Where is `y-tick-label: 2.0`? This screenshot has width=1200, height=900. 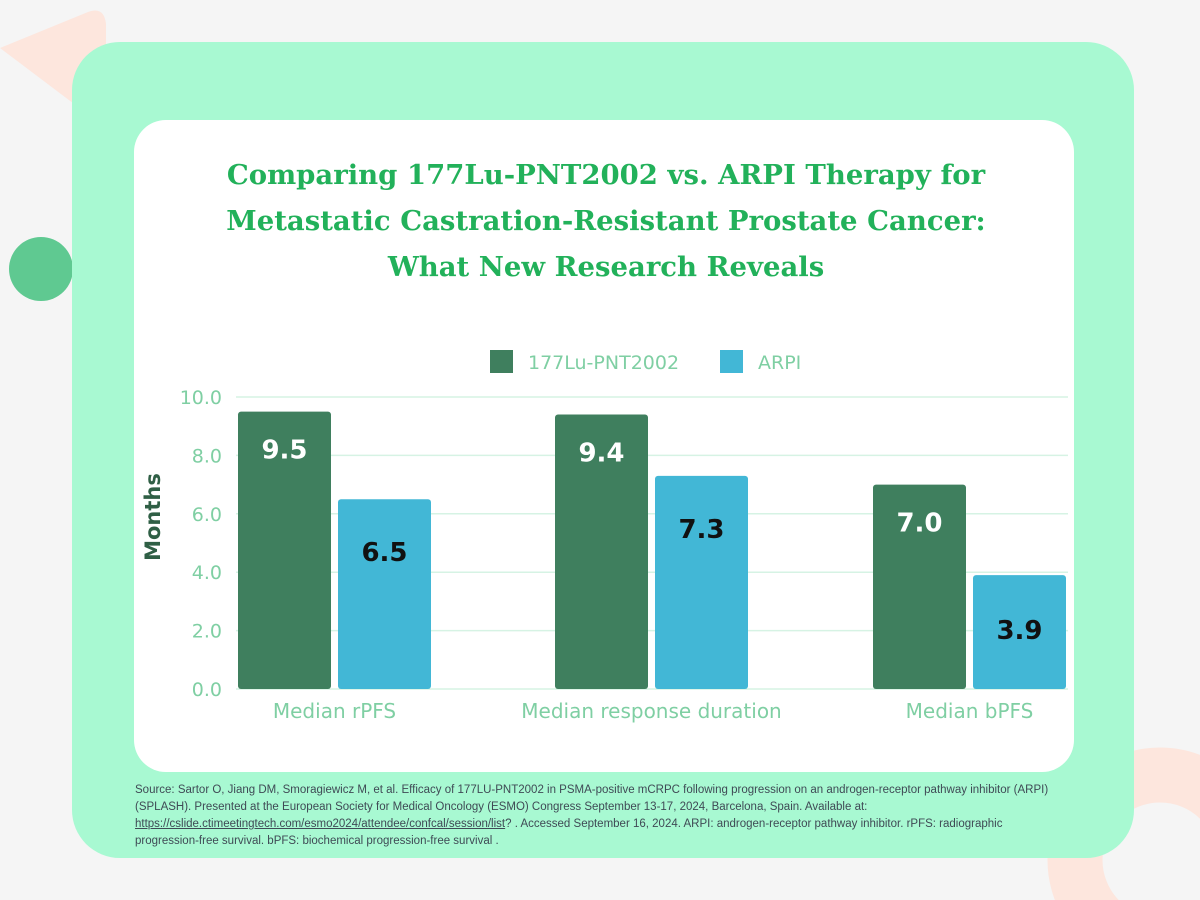
y-tick-label: 2.0 is located at coordinates (207, 632).